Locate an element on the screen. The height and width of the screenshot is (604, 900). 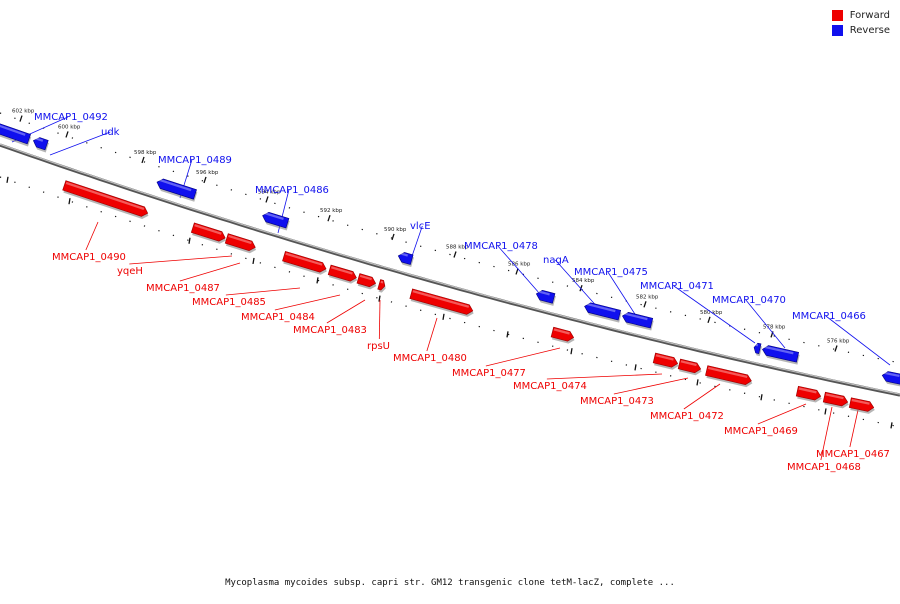
scale-tick-label: 578 kbp is located at coordinates (774, 327).